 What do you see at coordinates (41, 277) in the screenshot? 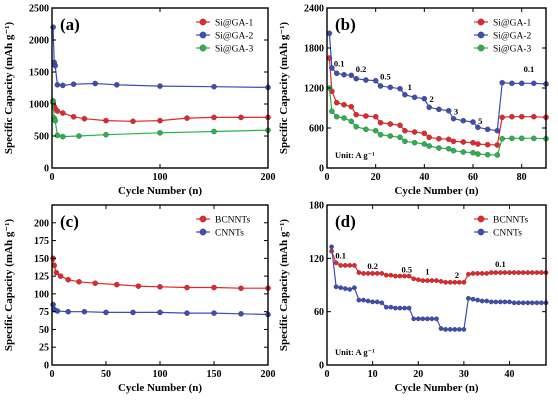
I see `y-tick-label: 125` at bounding box center [41, 277].